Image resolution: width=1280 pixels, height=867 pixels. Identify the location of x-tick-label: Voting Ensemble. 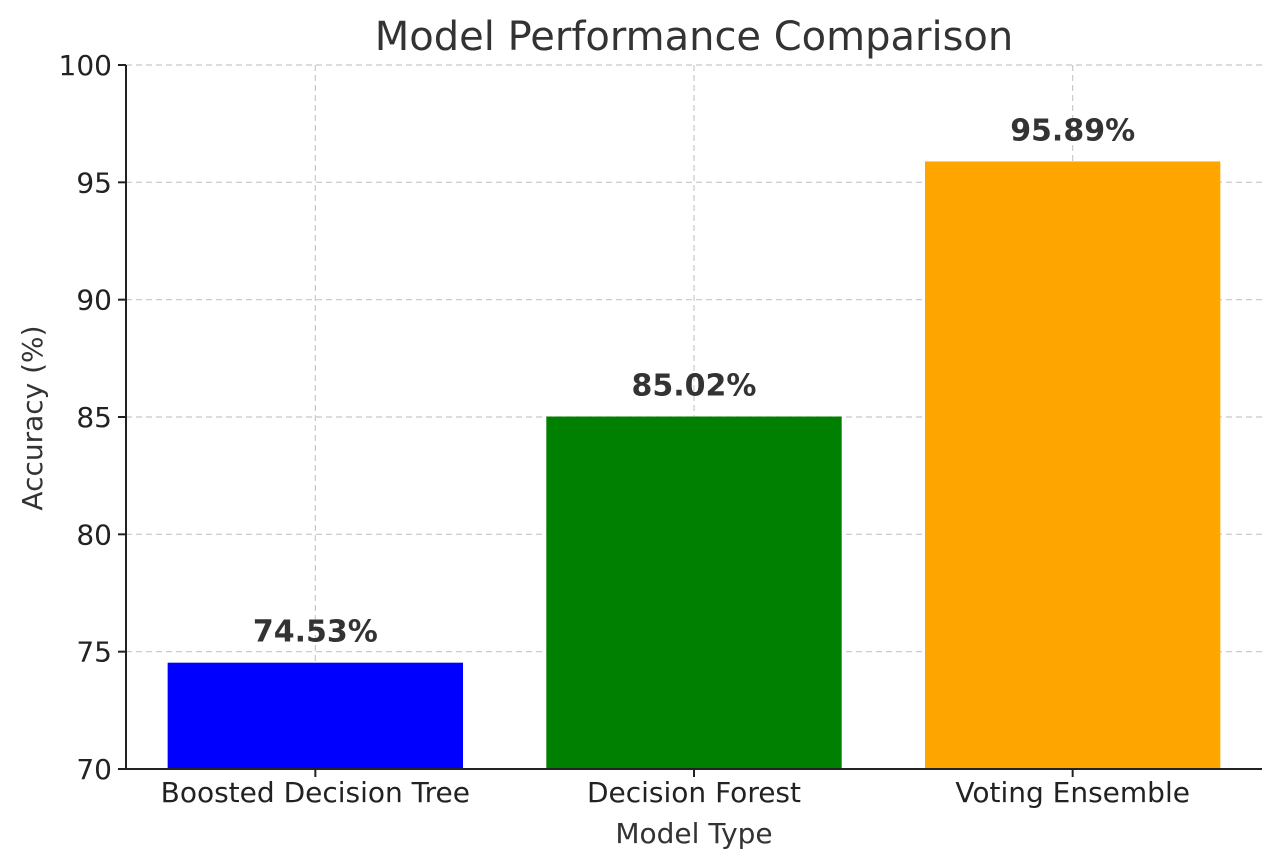
(1072, 792).